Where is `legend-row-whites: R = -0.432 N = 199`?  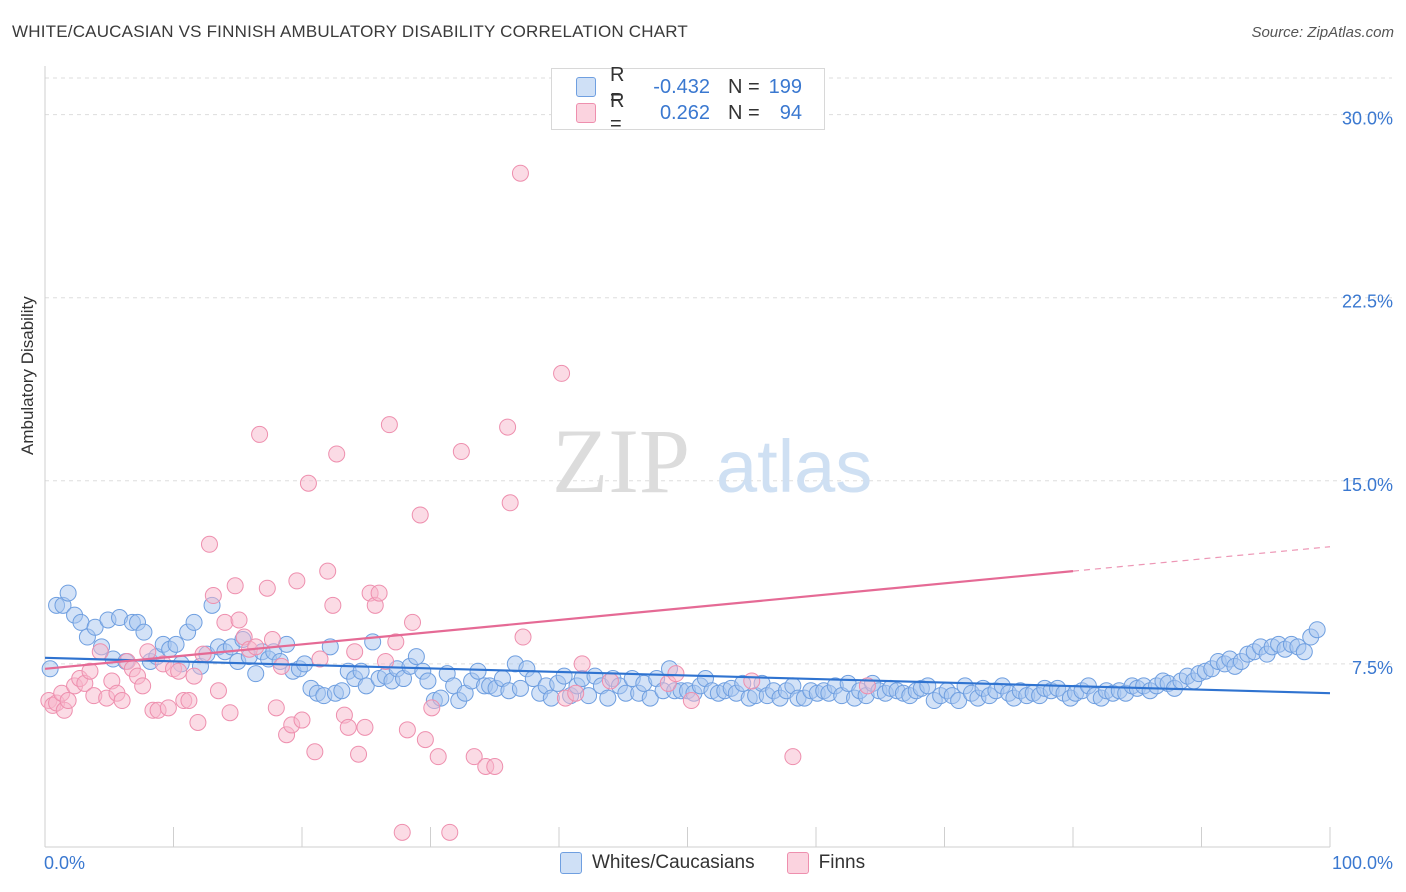 legend-row-whites: R = -0.432 N = 199 is located at coordinates (689, 86).